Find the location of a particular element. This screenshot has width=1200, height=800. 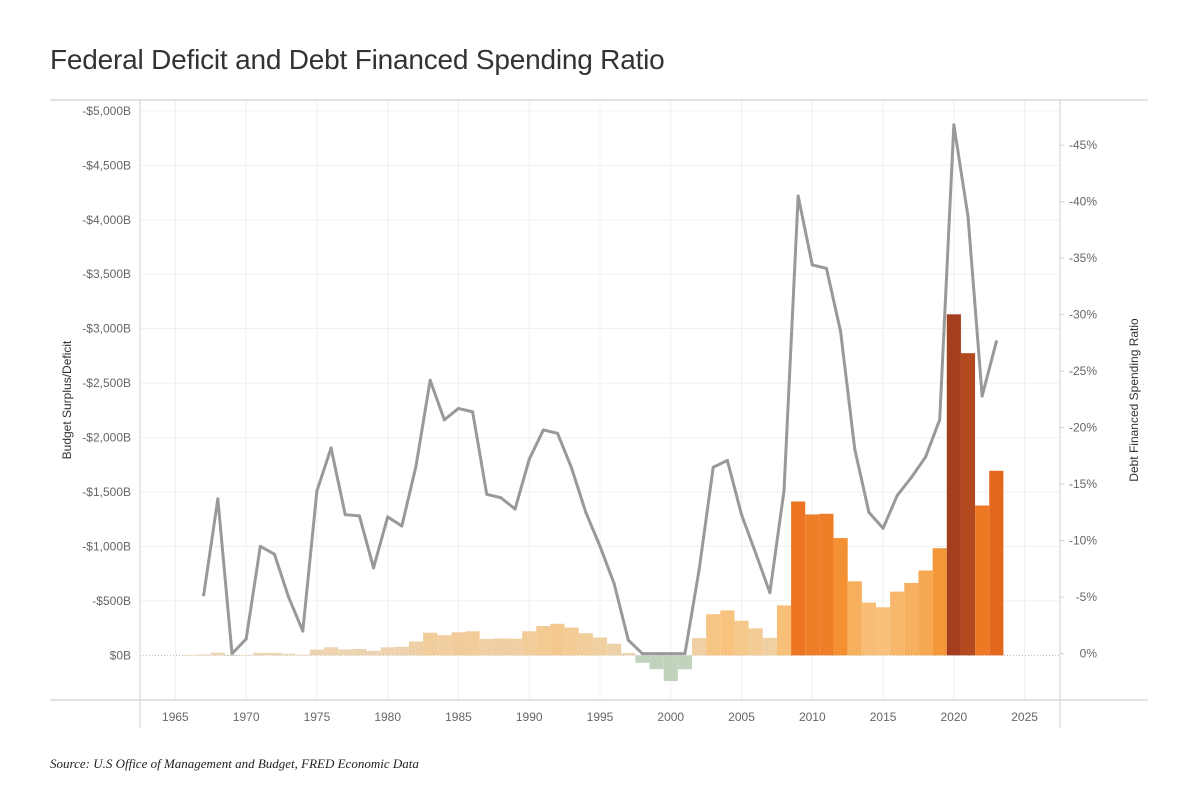

deficit-bar-2004 is located at coordinates (727, 633).